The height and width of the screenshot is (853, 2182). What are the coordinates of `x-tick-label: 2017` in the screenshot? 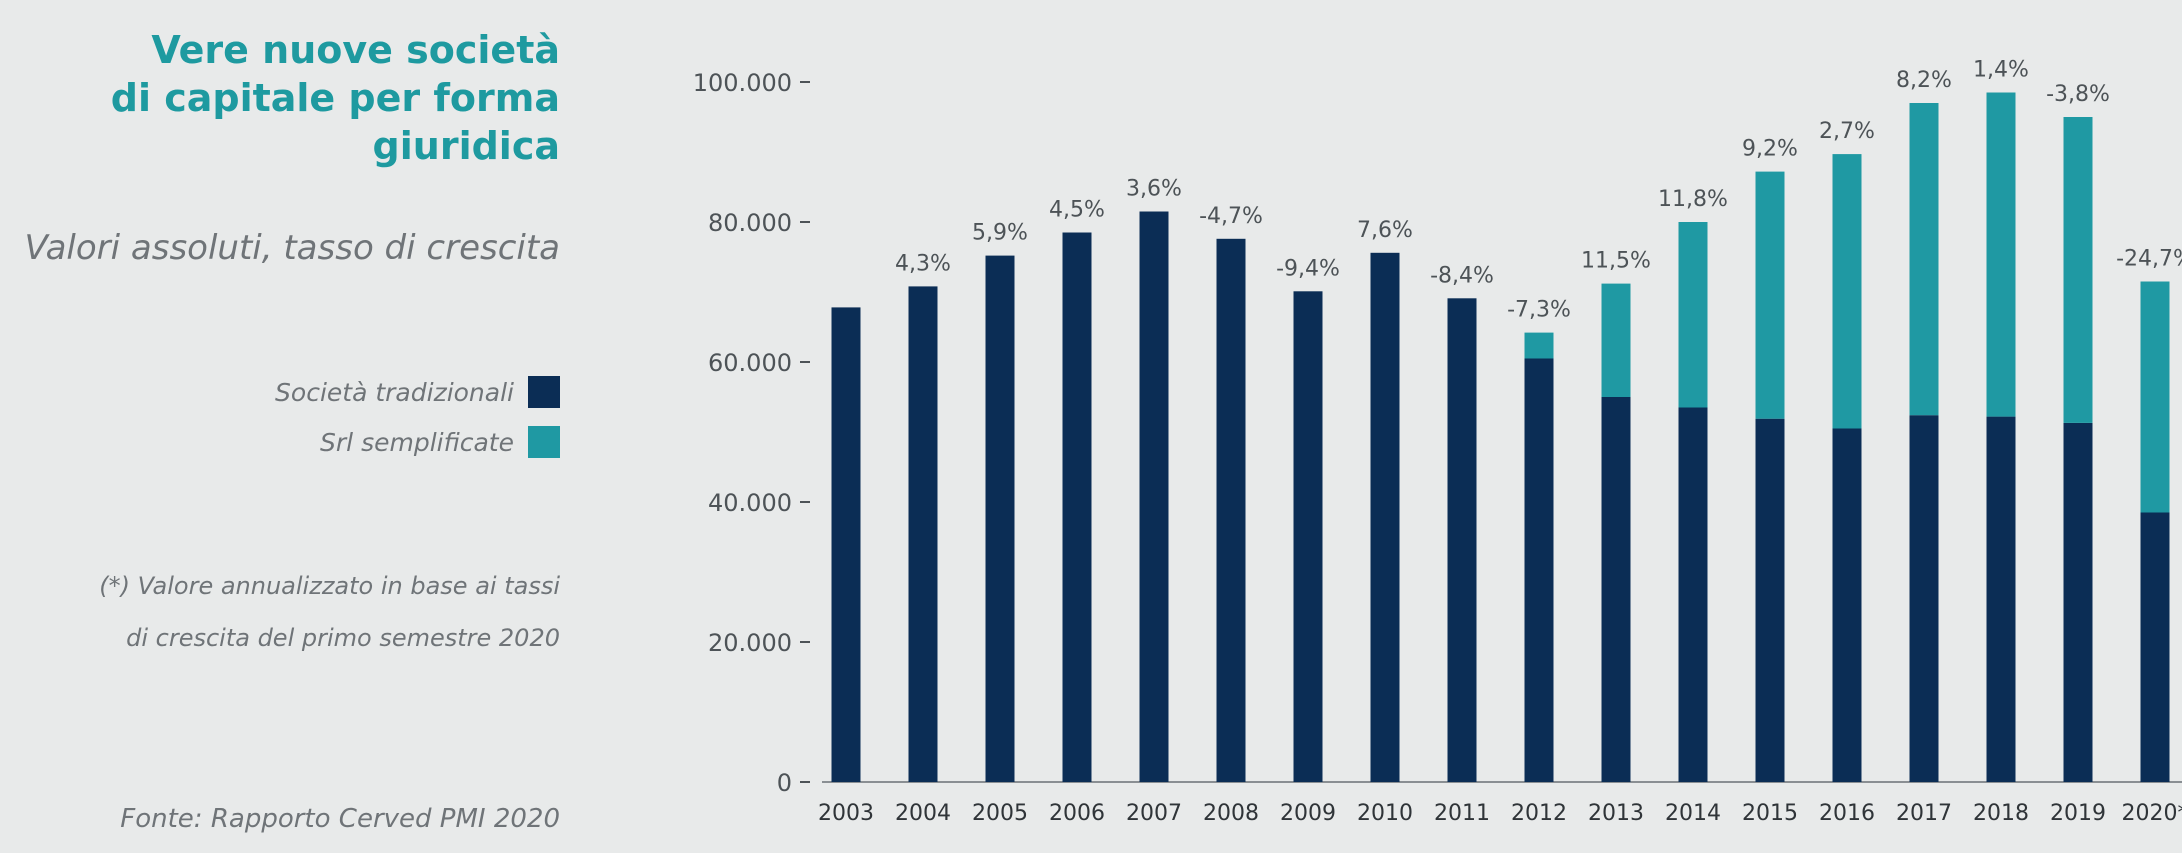 It's located at (1924, 813).